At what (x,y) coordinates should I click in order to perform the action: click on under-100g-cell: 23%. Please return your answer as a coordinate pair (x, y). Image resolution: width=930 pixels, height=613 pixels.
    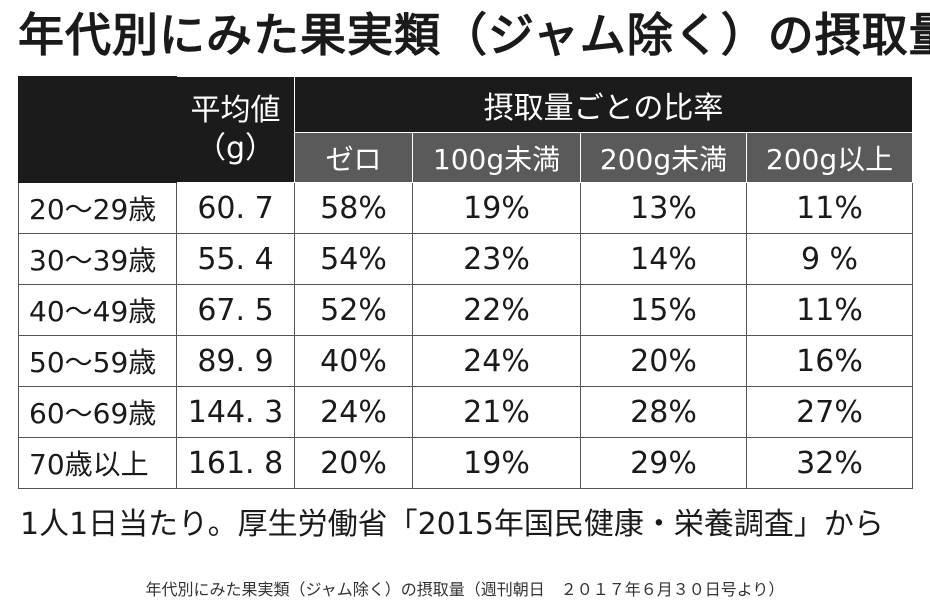
    Looking at the image, I should click on (496, 259).